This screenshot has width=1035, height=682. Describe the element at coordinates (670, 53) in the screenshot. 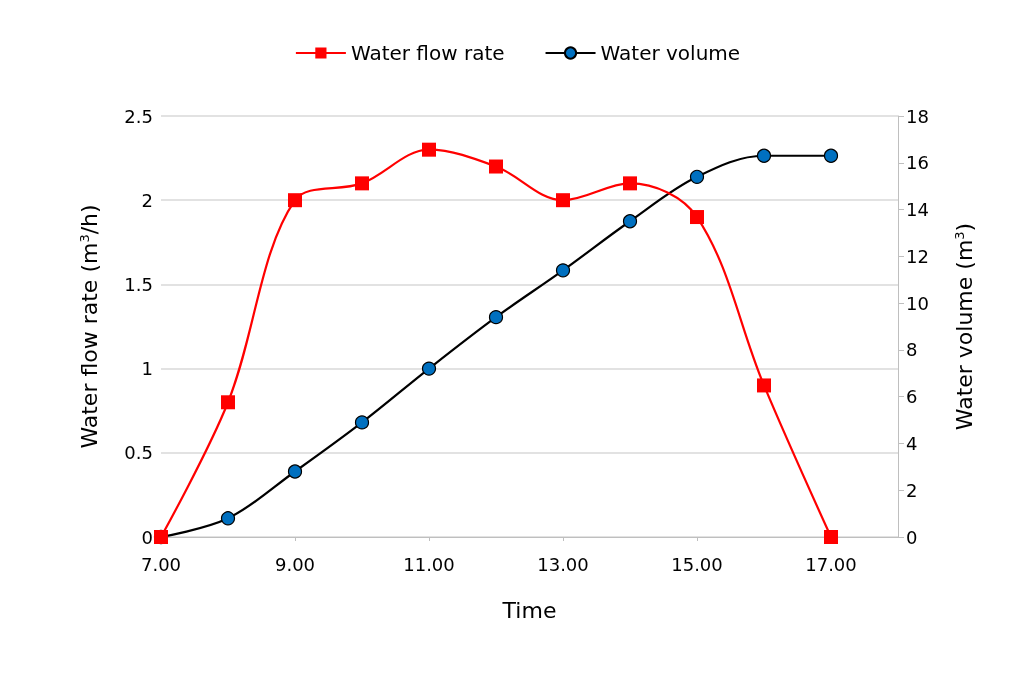

I see `legend-label: Water volume` at that location.